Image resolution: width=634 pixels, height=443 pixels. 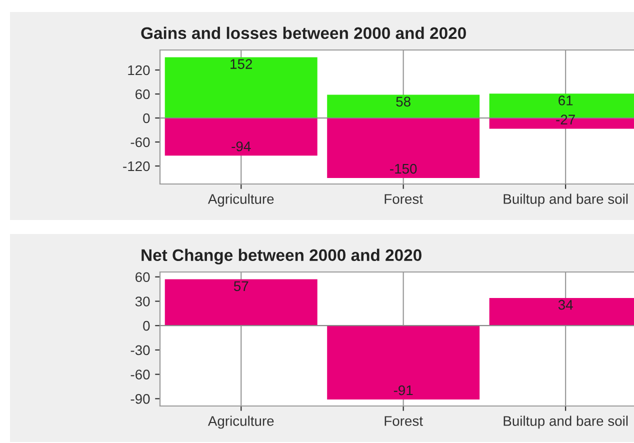 What do you see at coordinates (403, 101) in the screenshot?
I see `data-label: 58` at bounding box center [403, 101].